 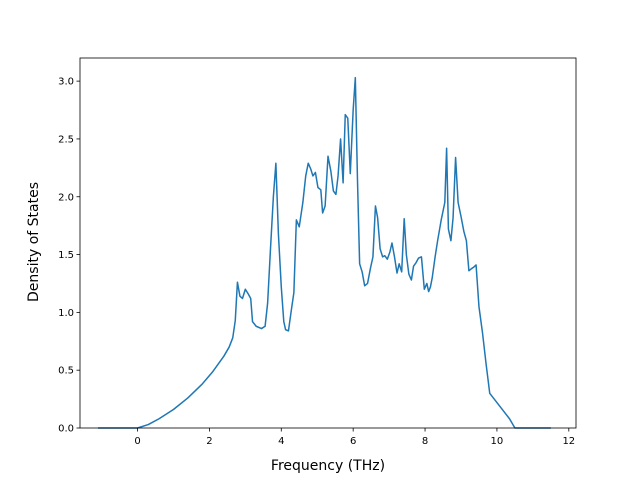 I want to click on x-axis-label: Frequency (THz), so click(x=328, y=466).